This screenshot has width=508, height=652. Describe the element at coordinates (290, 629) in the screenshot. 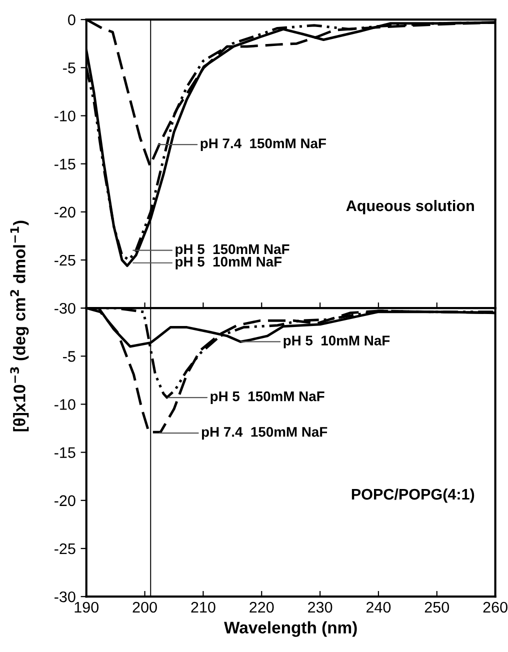

I see `x-axis-title: Wavelength (nm)` at that location.